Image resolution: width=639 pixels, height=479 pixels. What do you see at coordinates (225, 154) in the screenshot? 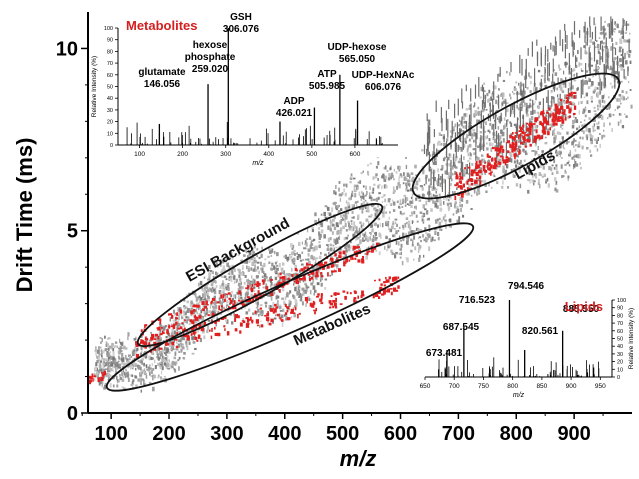
I see `inset-x-tick-label: 300` at bounding box center [225, 154].